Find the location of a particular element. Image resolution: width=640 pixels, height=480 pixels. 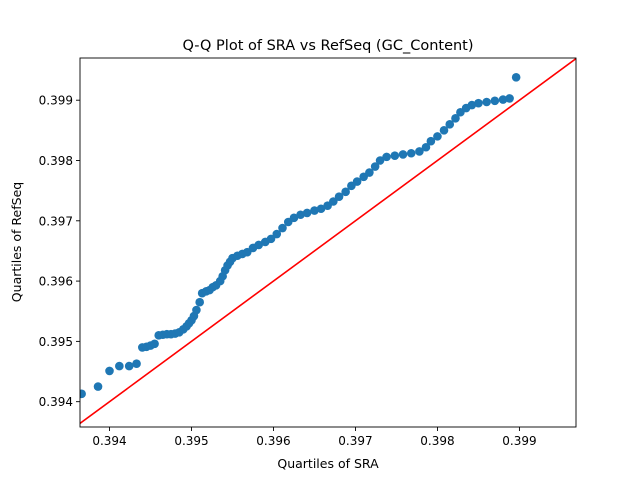

y-tick-label: 0.395 is located at coordinates (56, 342).